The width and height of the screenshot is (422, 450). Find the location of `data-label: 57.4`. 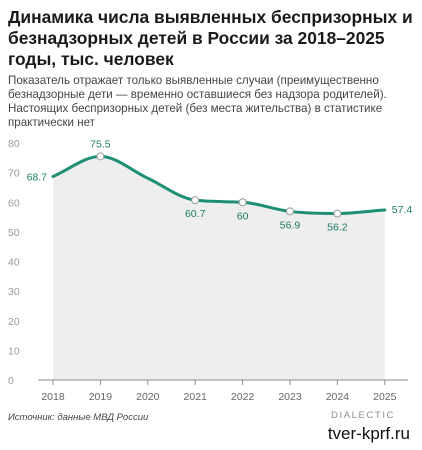

data-label: 57.4 is located at coordinates (402, 210).